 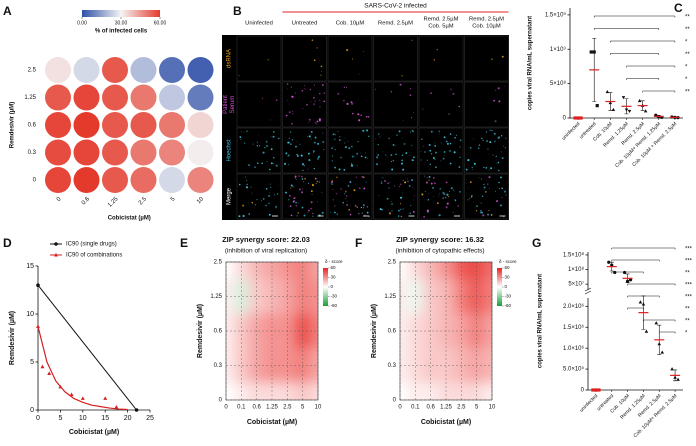 What do you see at coordinates (588, 291) in the screenshot?
I see `axis-break` at bounding box center [588, 291].